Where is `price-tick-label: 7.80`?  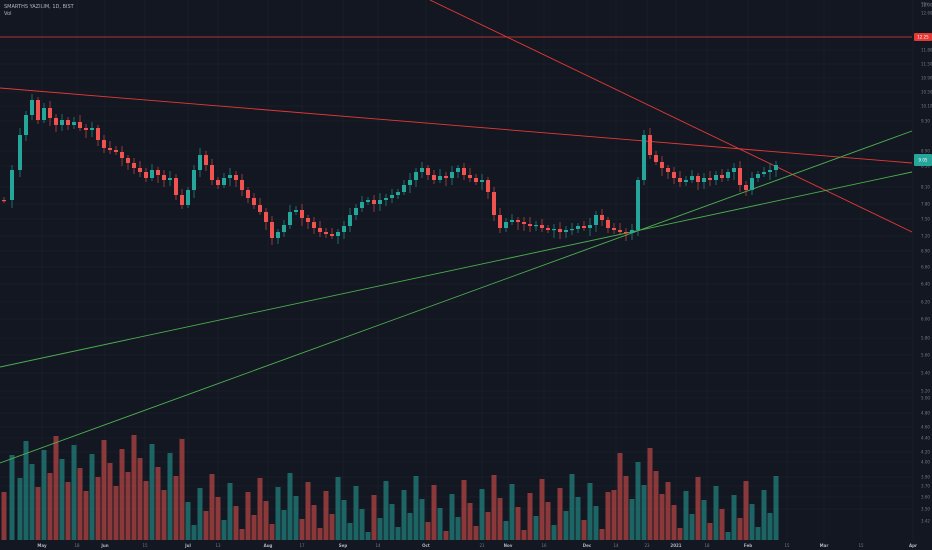
price-tick-label: 7.80 is located at coordinates (925, 204).